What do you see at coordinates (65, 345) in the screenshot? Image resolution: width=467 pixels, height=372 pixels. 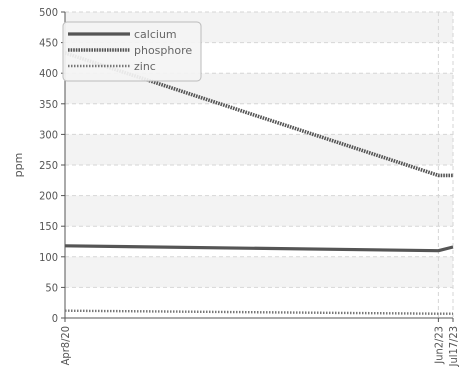 I see `x-tick-label: Apr8/20` at bounding box center [65, 345].